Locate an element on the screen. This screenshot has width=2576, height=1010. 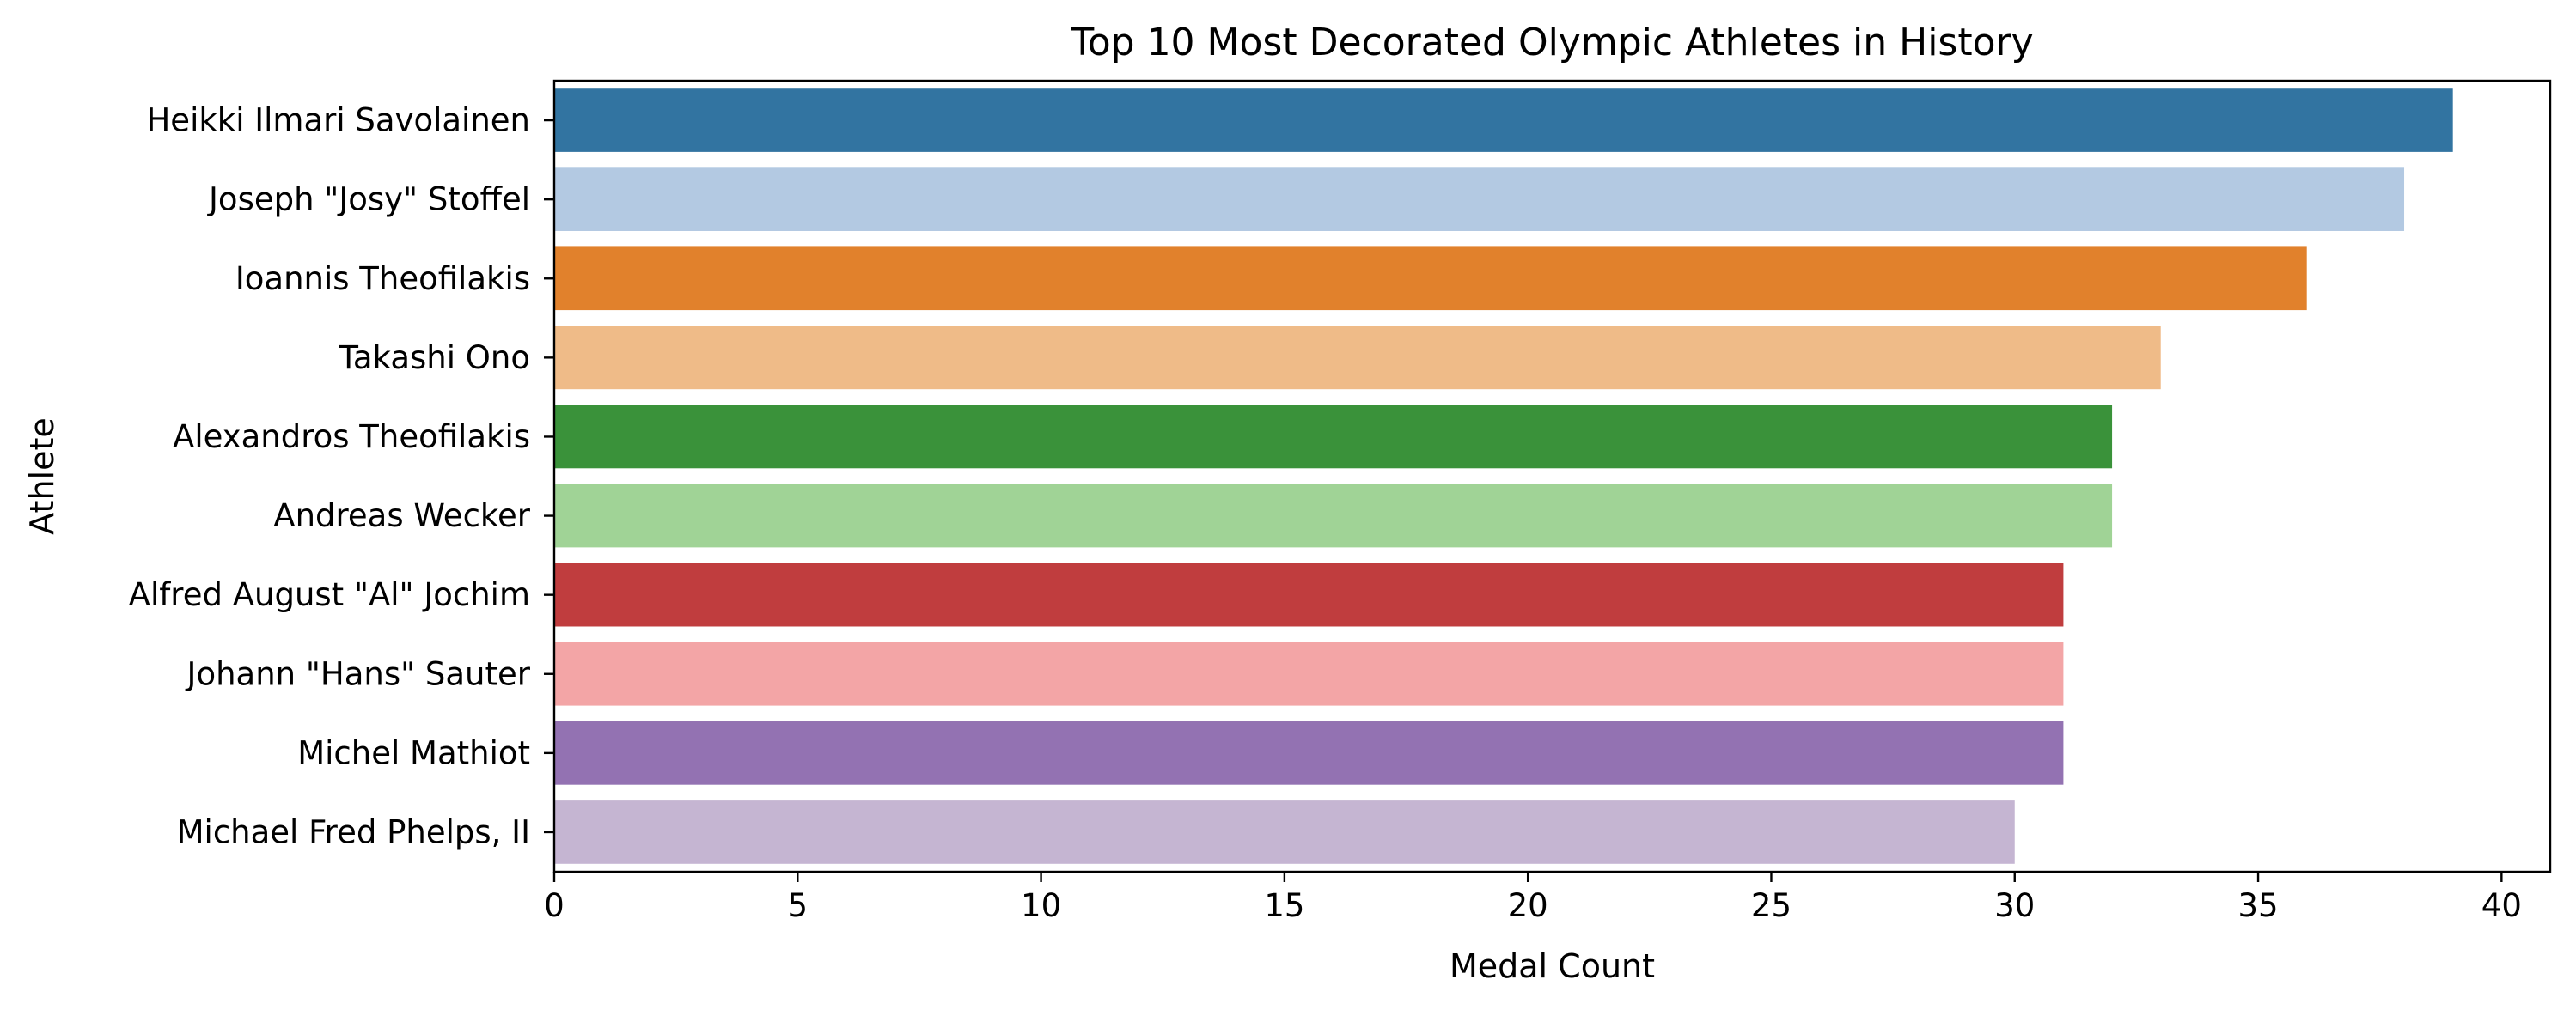
y-tick-label: Joseph "Josy" Stoffel is located at coordinates (368, 199).